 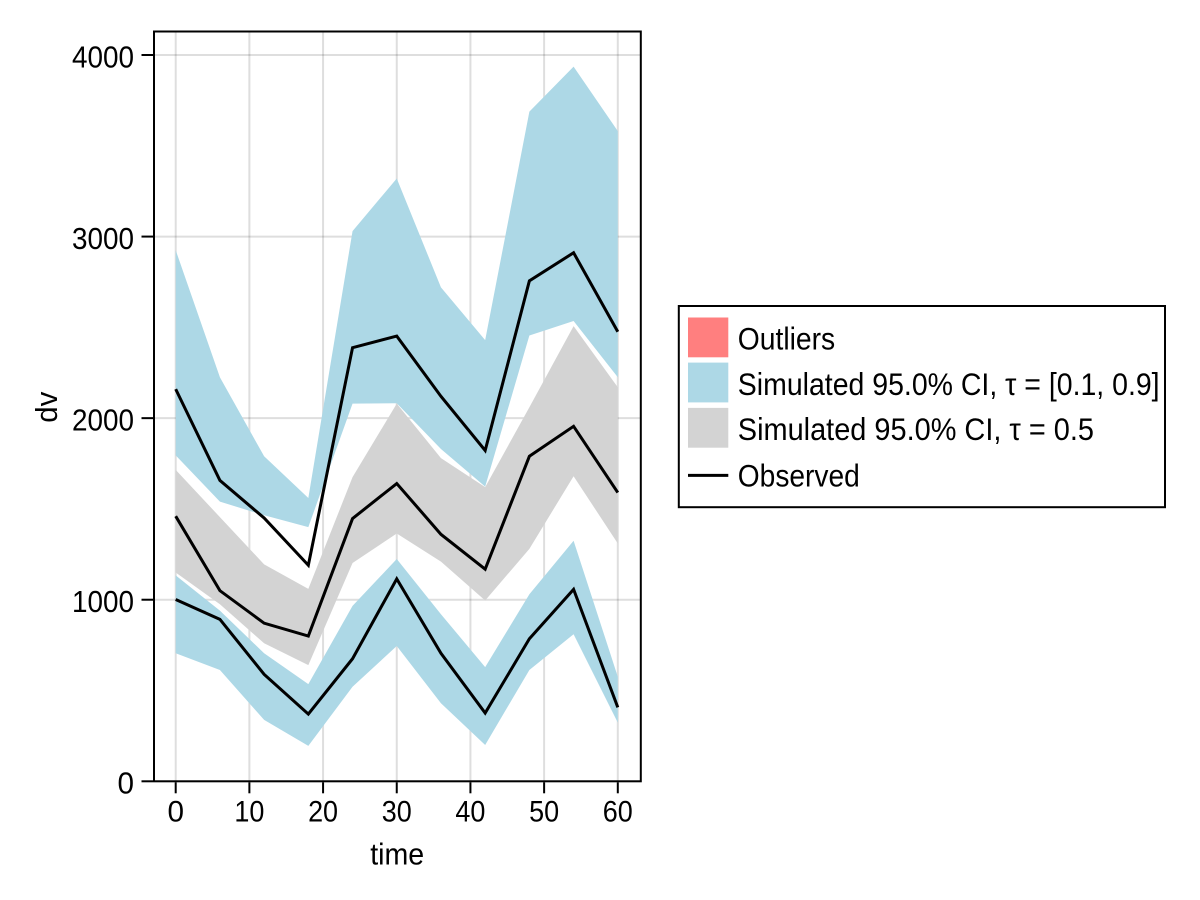 What do you see at coordinates (786, 338) in the screenshot?
I see `svg-text: Outliers` at bounding box center [786, 338].